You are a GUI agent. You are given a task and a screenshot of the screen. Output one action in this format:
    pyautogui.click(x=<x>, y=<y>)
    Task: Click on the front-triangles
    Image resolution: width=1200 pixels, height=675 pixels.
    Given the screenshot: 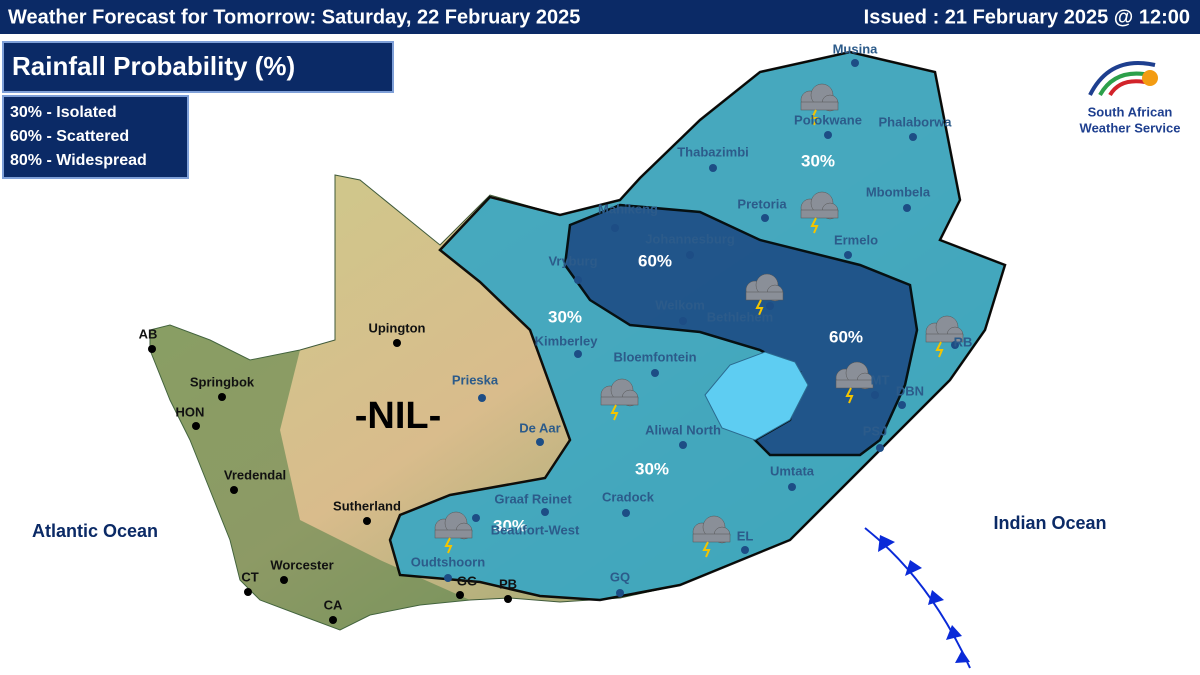 What is the action you would take?
    pyautogui.click(x=924, y=599)
    